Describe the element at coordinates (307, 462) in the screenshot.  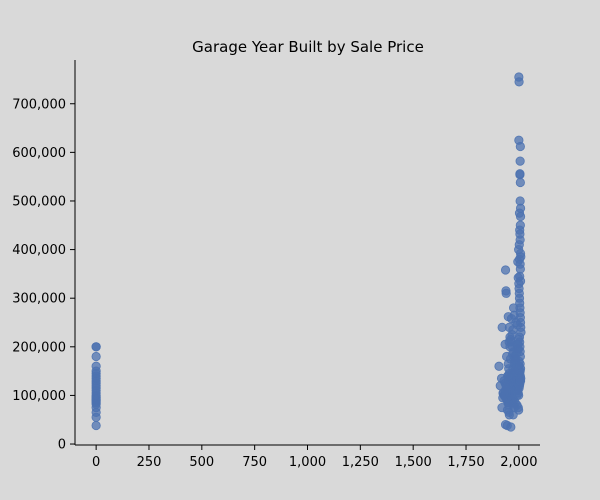
I see `x-tick-label: 1,000` at that location.